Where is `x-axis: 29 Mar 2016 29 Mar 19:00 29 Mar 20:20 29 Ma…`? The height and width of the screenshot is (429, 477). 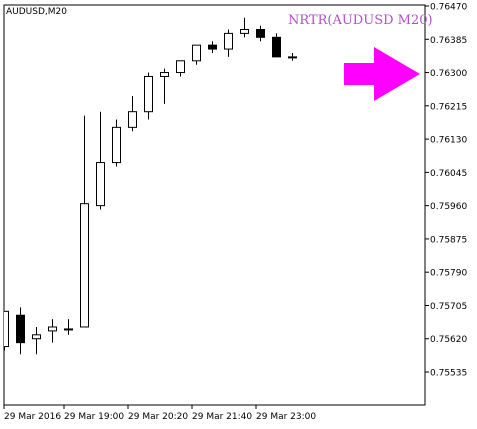
x-axis: 29 Mar 2016 29 Mar 19:00 29 Mar 20:20 29 Ma… is located at coordinates (159, 413).